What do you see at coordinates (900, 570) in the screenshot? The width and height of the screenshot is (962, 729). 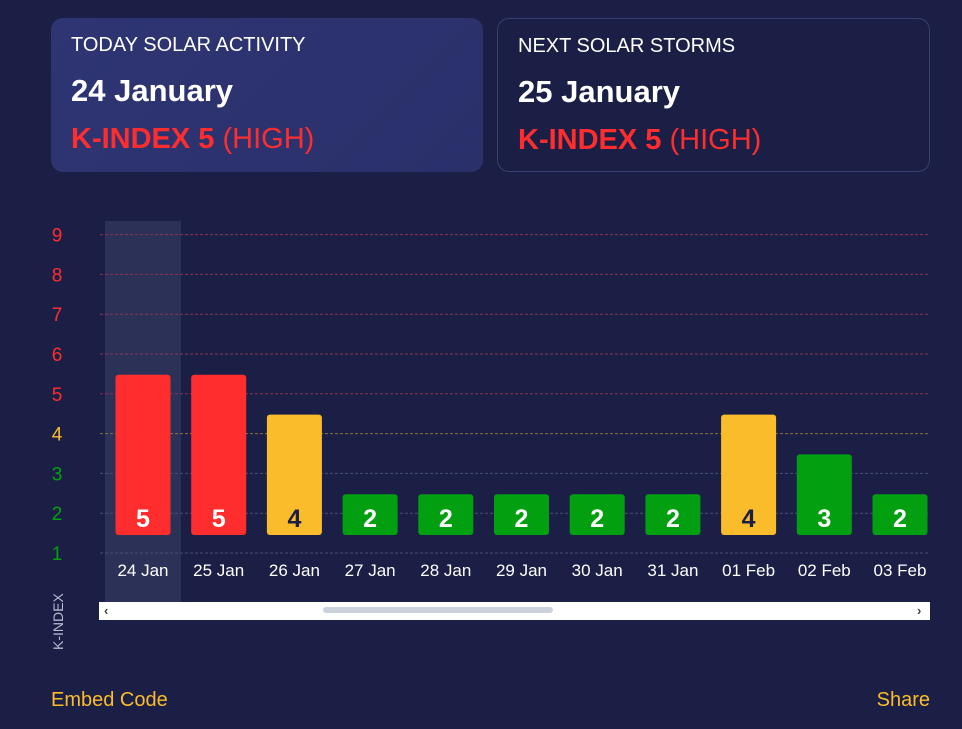 I see `x-tick-label: 03 Feb` at bounding box center [900, 570].